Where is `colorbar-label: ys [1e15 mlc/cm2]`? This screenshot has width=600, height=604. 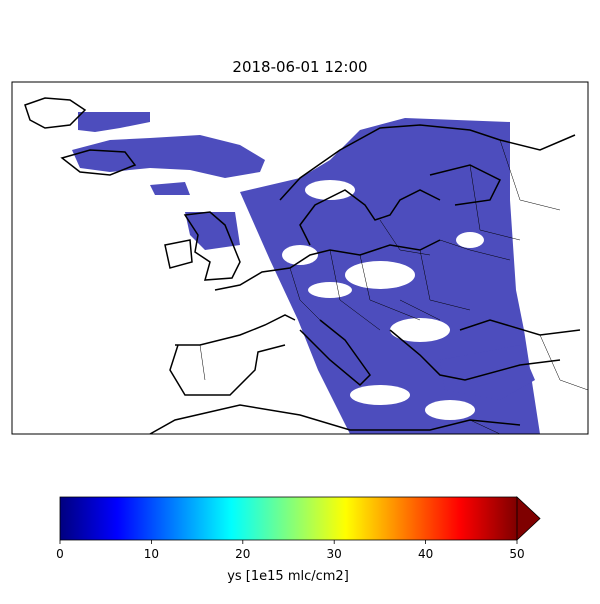
colorbar-label: ys [1e15 mlc/cm2] is located at coordinates (288, 576).